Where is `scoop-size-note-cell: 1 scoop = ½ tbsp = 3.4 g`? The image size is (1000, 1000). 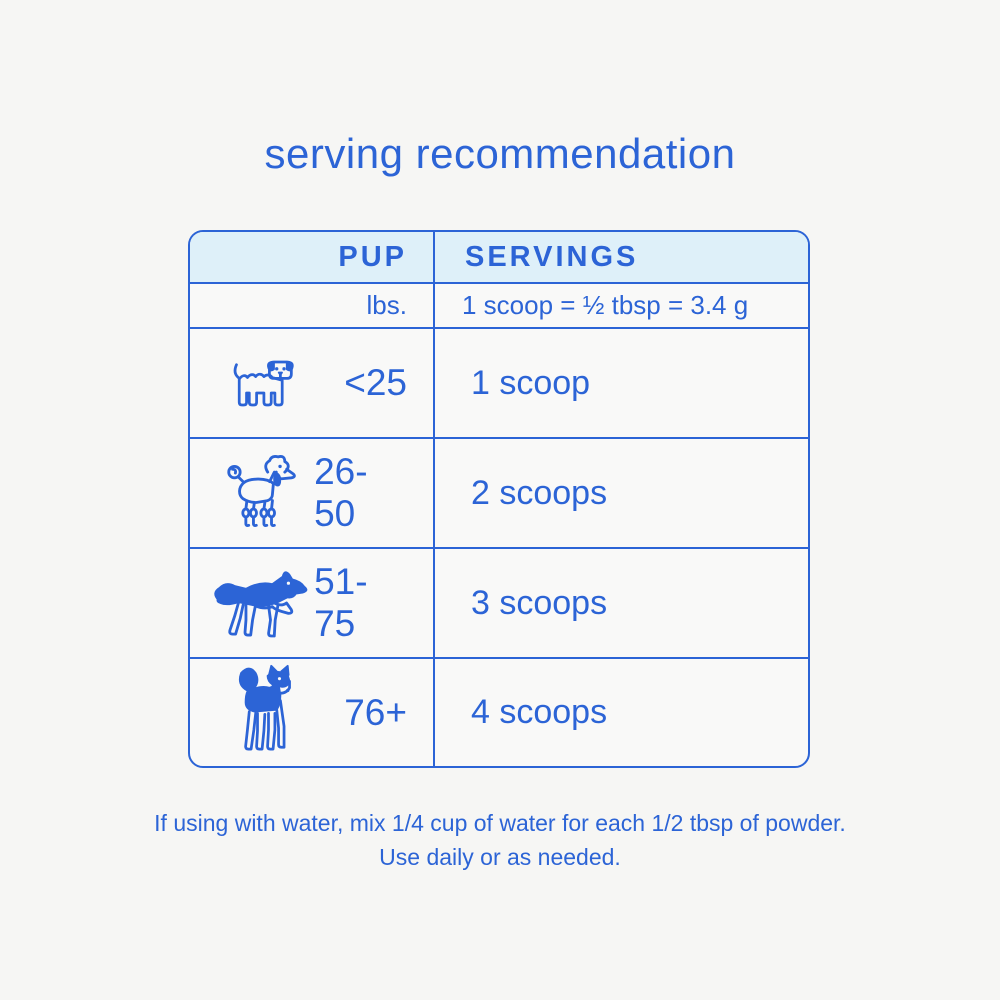 scoop-size-note-cell: 1 scoop = ½ tbsp = 3.4 g is located at coordinates (621, 306).